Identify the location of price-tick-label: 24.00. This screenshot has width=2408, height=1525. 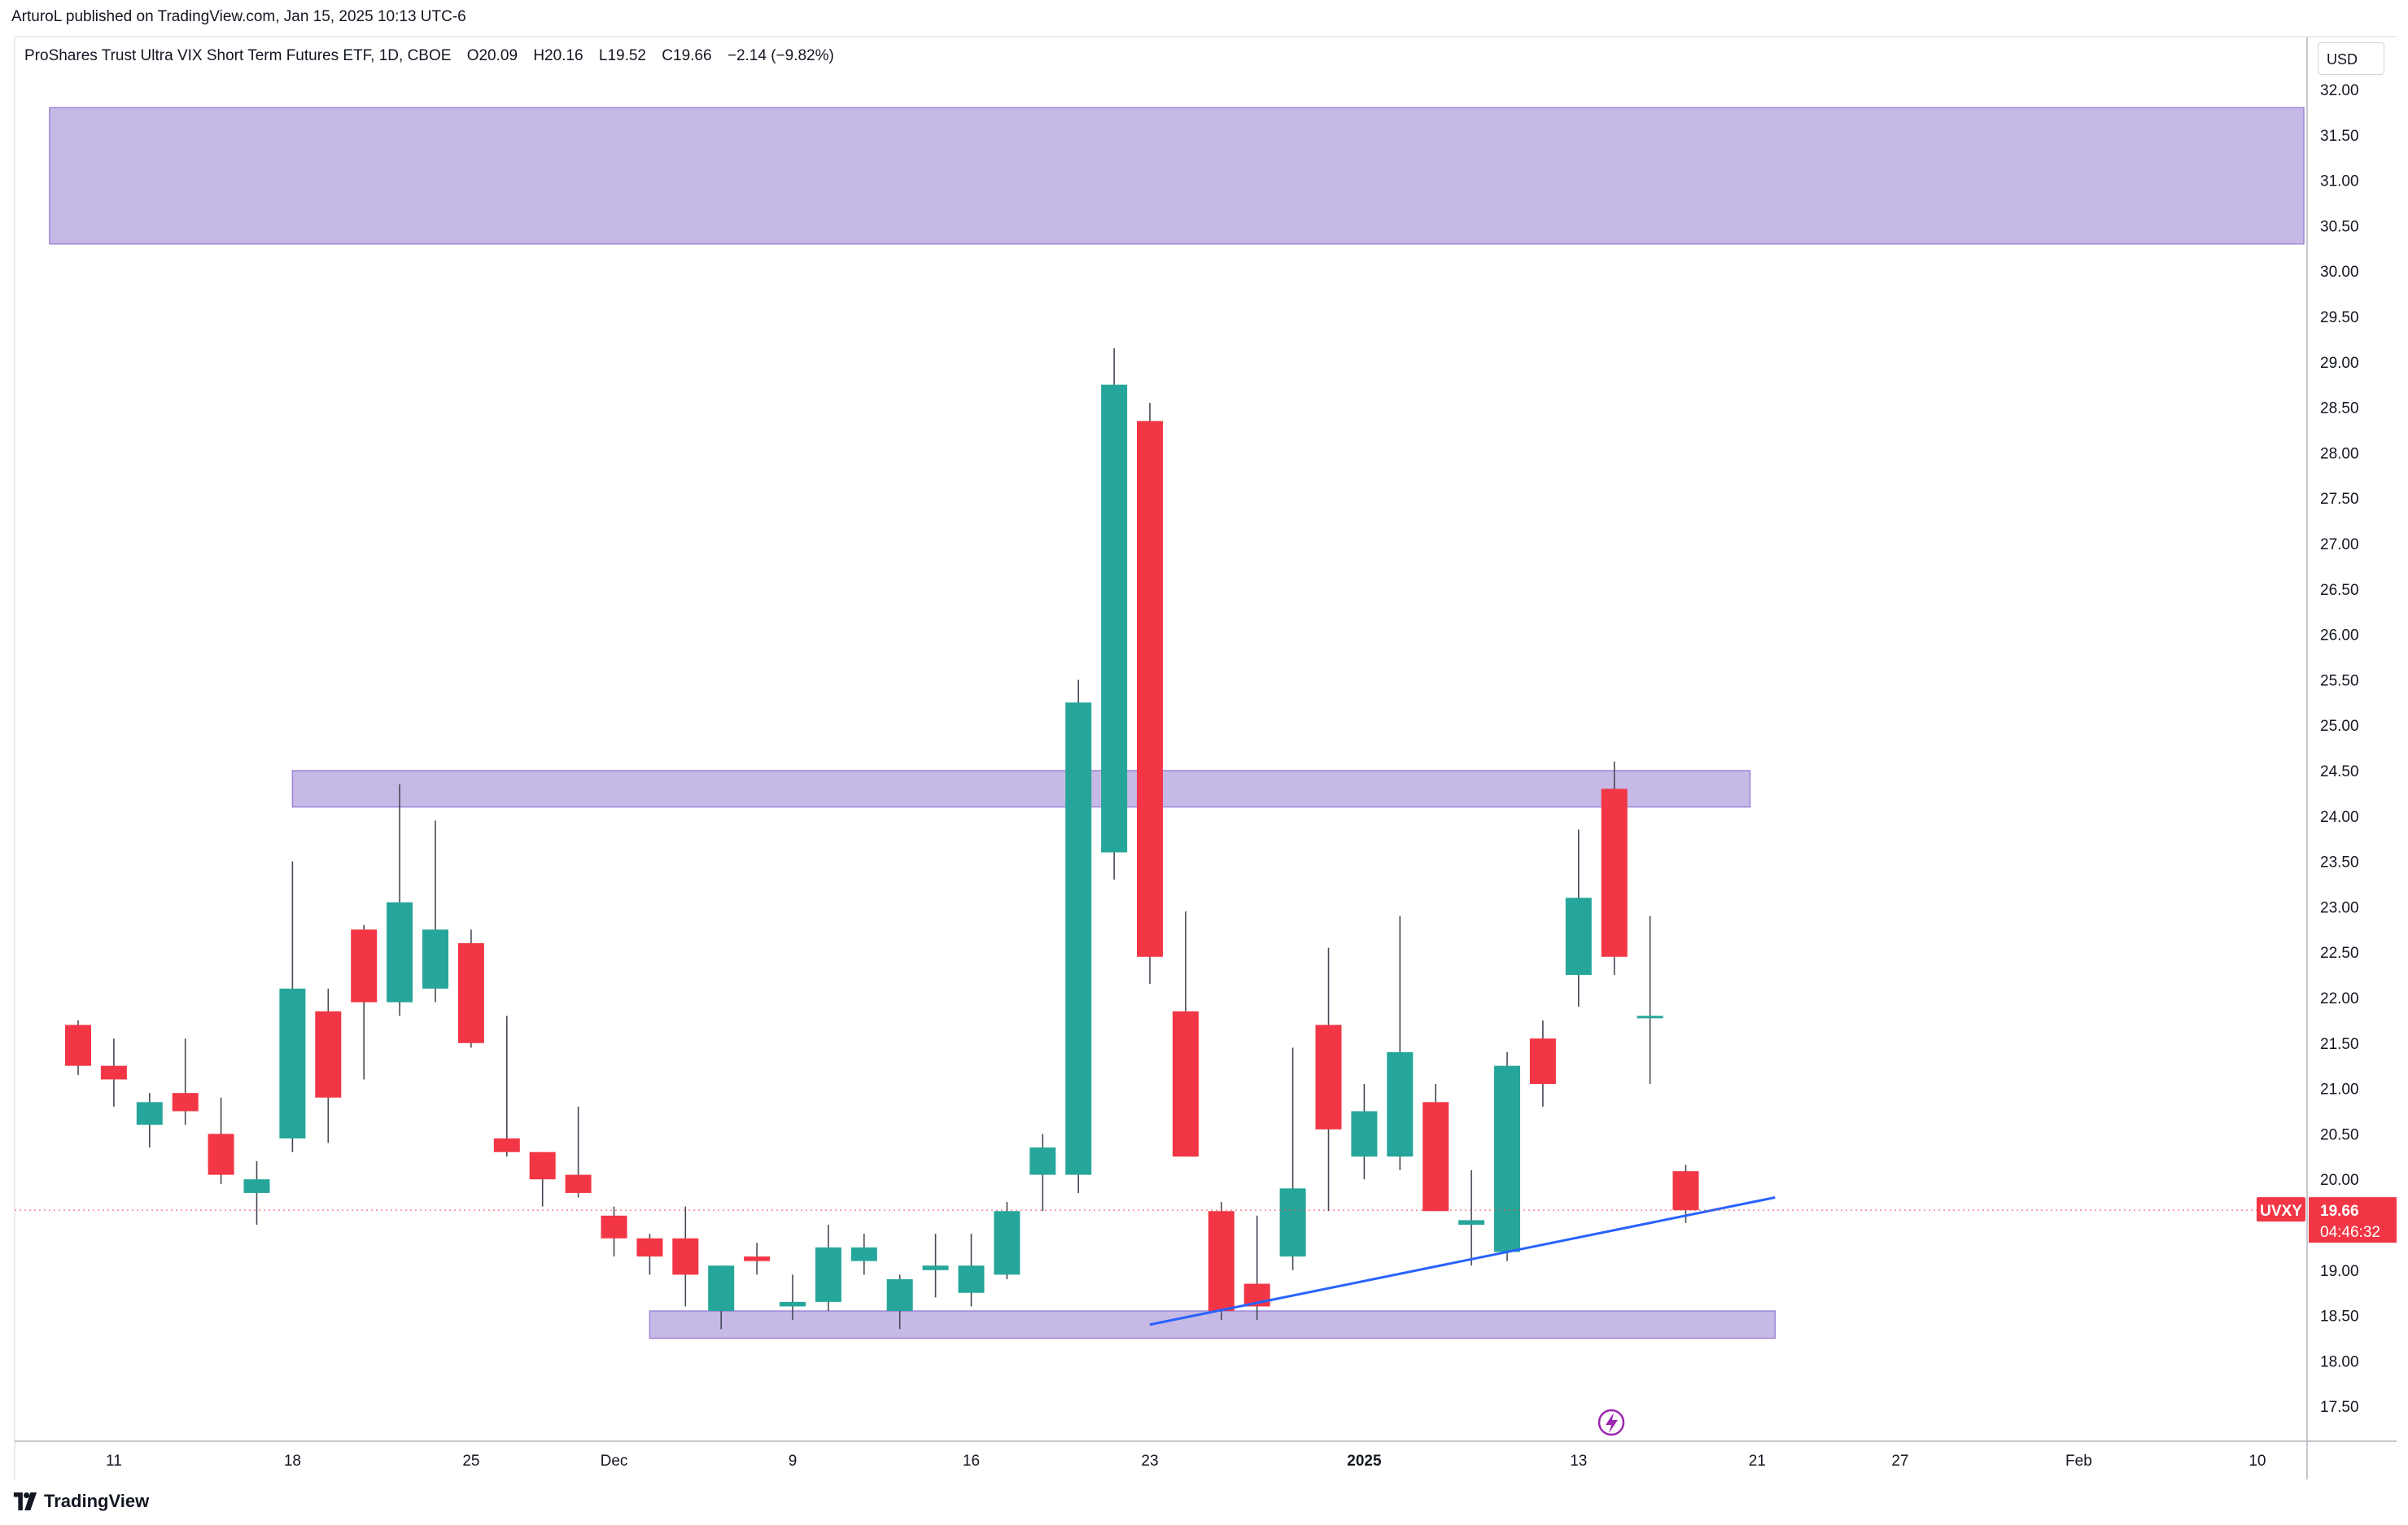
(2339, 817).